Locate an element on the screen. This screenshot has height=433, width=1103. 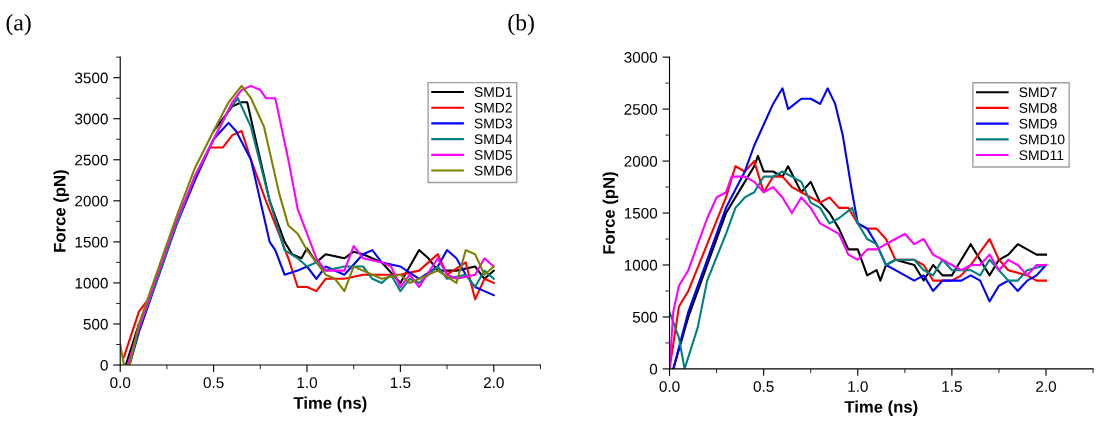
legend-label: SMD7 is located at coordinates (1038, 92).